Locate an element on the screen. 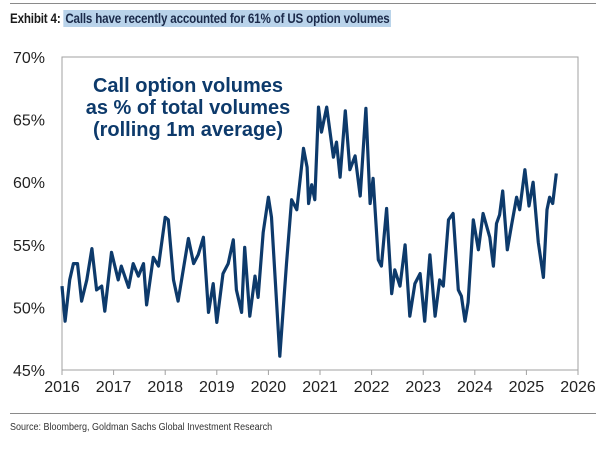 The height and width of the screenshot is (450, 606). x-tick-label: 2024 is located at coordinates (475, 387).